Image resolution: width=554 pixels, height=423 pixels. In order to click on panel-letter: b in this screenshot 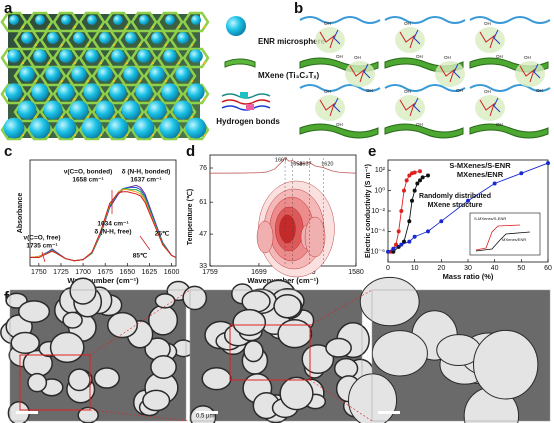, I will do `click(298, 8)`.